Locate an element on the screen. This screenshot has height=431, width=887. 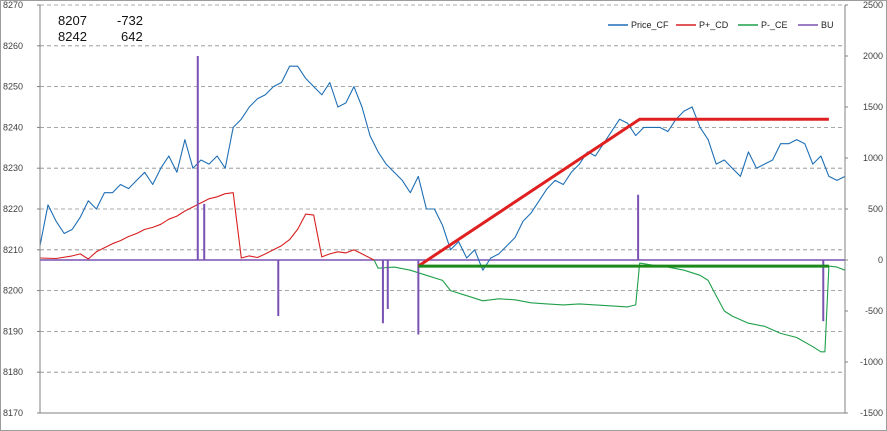
y-left-tick-label: 8250 is located at coordinates (13, 87).